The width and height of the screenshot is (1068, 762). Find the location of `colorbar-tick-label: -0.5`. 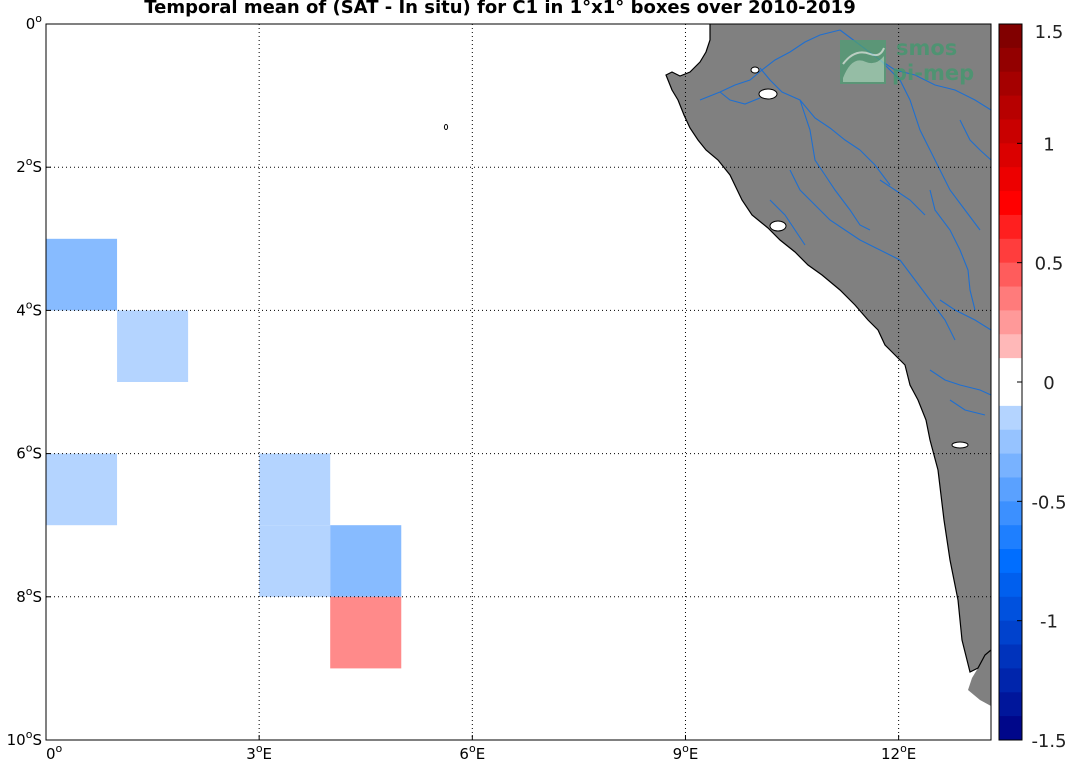

colorbar-tick-label: -0.5 is located at coordinates (1048, 502).